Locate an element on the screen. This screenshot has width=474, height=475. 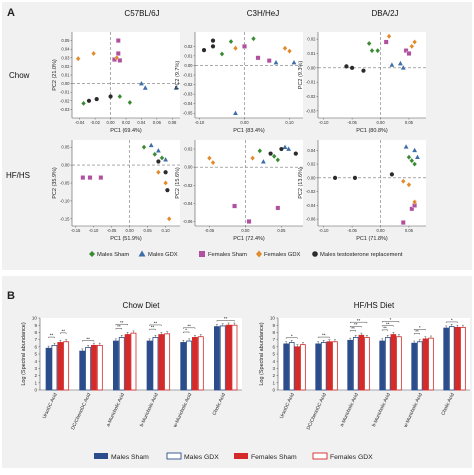
x-tick-label: -0.10 is located at coordinates (324, 230).